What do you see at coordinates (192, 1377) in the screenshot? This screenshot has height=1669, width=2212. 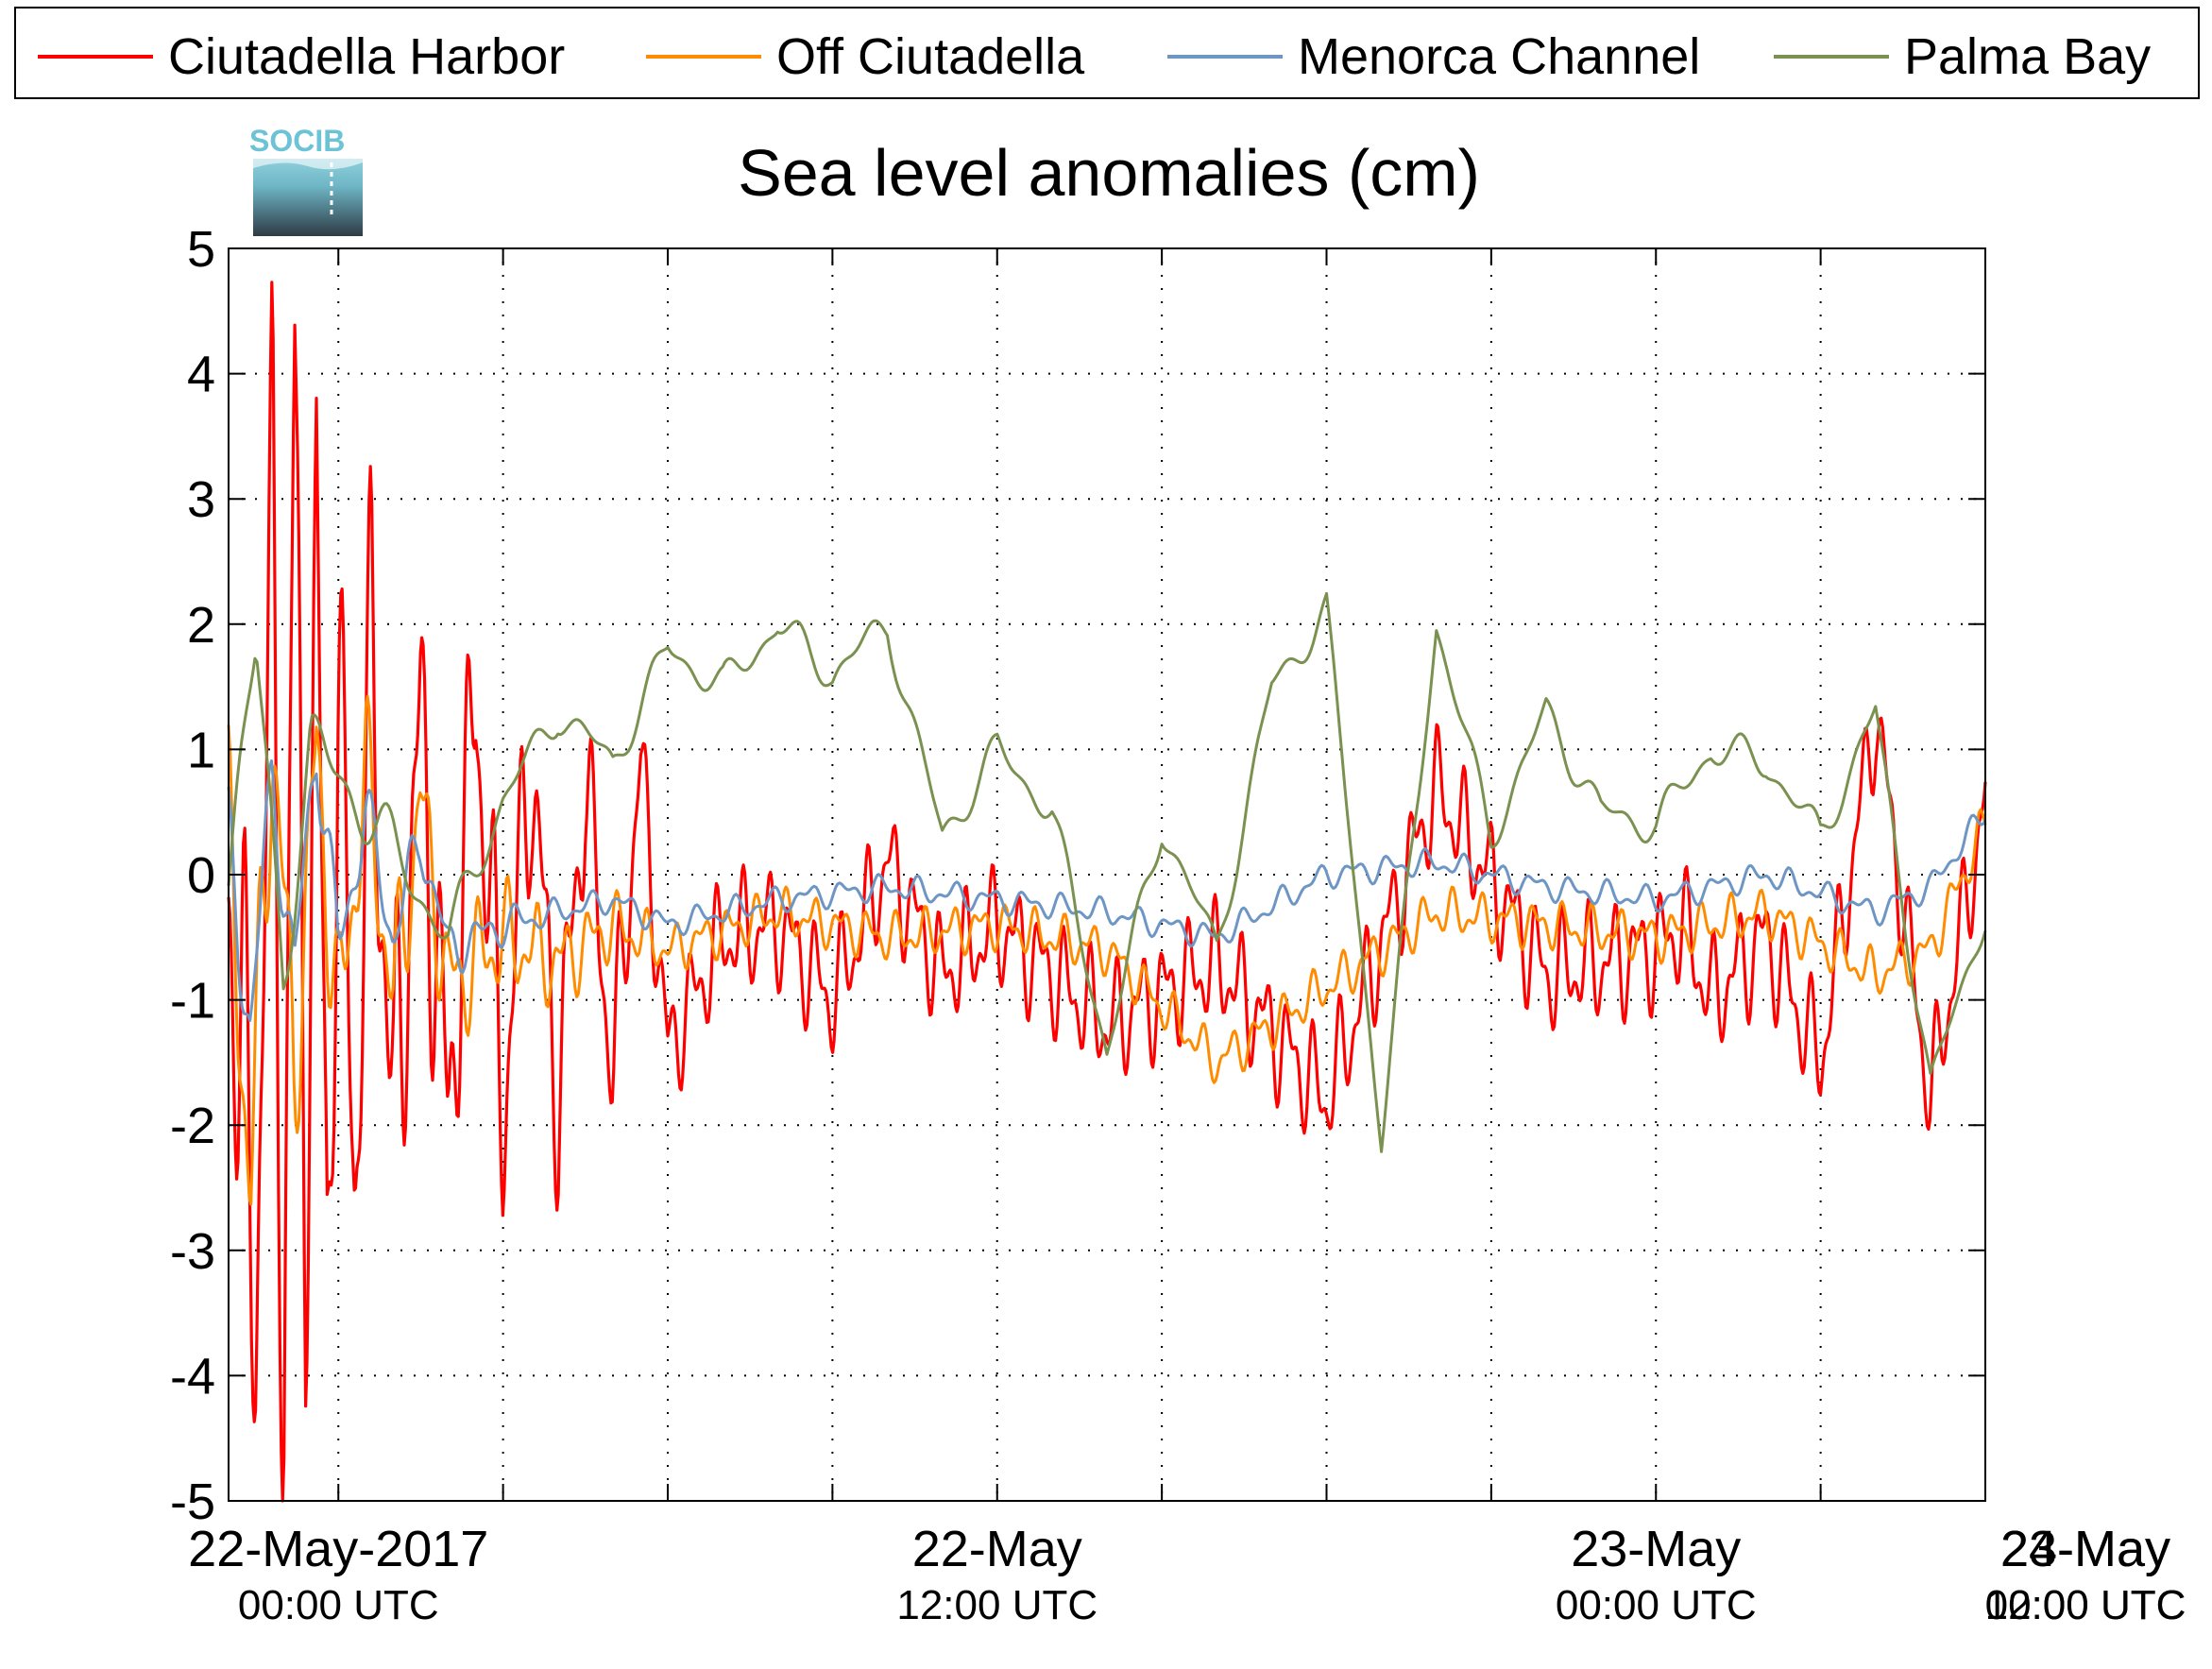 I see `y-tick-label: -4` at bounding box center [192, 1377].